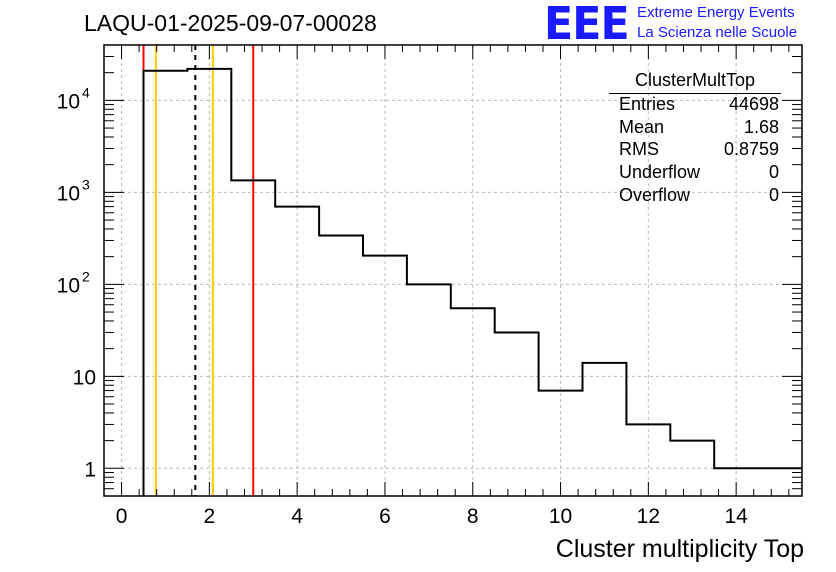  What do you see at coordinates (90, 469) in the screenshot?
I see `y-tick-label: 1` at bounding box center [90, 469].